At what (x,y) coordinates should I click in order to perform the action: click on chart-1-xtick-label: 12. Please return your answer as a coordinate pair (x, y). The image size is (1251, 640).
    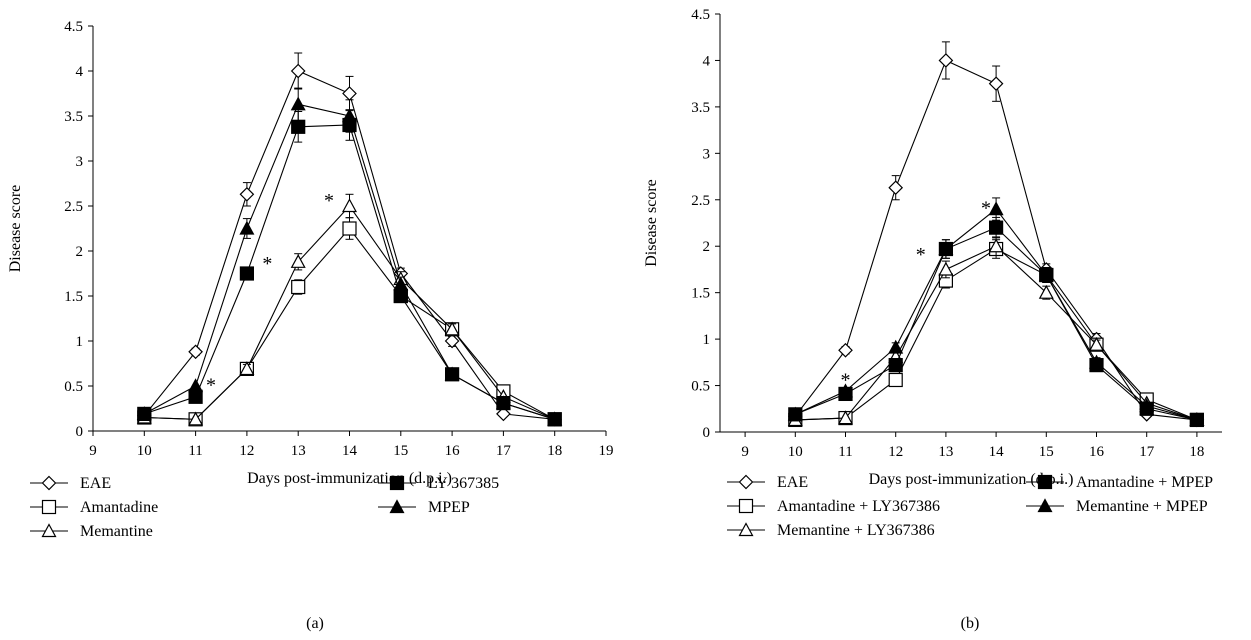
    Looking at the image, I should click on (895, 452).